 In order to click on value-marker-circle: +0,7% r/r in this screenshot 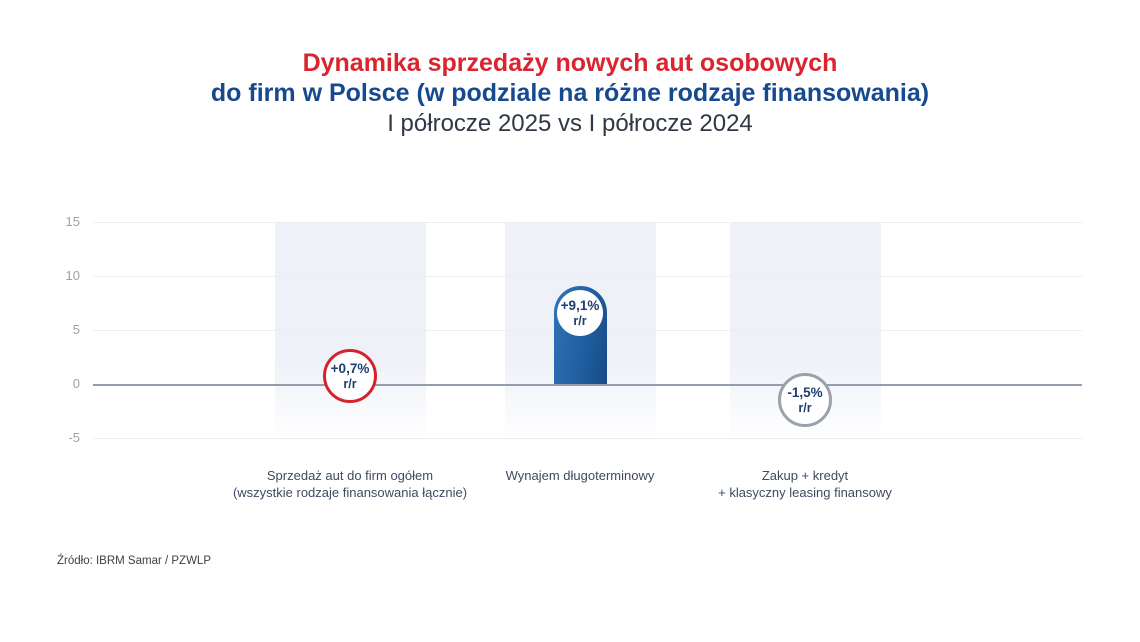, I will do `click(350, 376)`.